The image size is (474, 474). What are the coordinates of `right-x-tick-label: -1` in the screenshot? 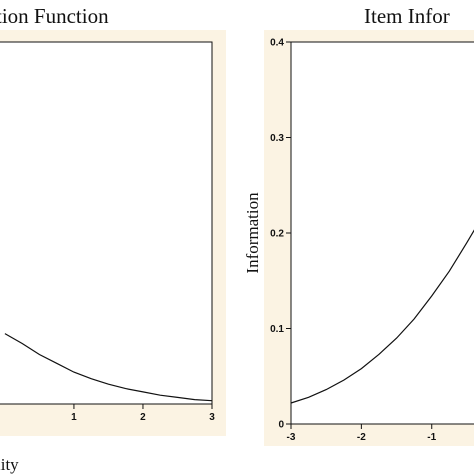 It's located at (431, 437).